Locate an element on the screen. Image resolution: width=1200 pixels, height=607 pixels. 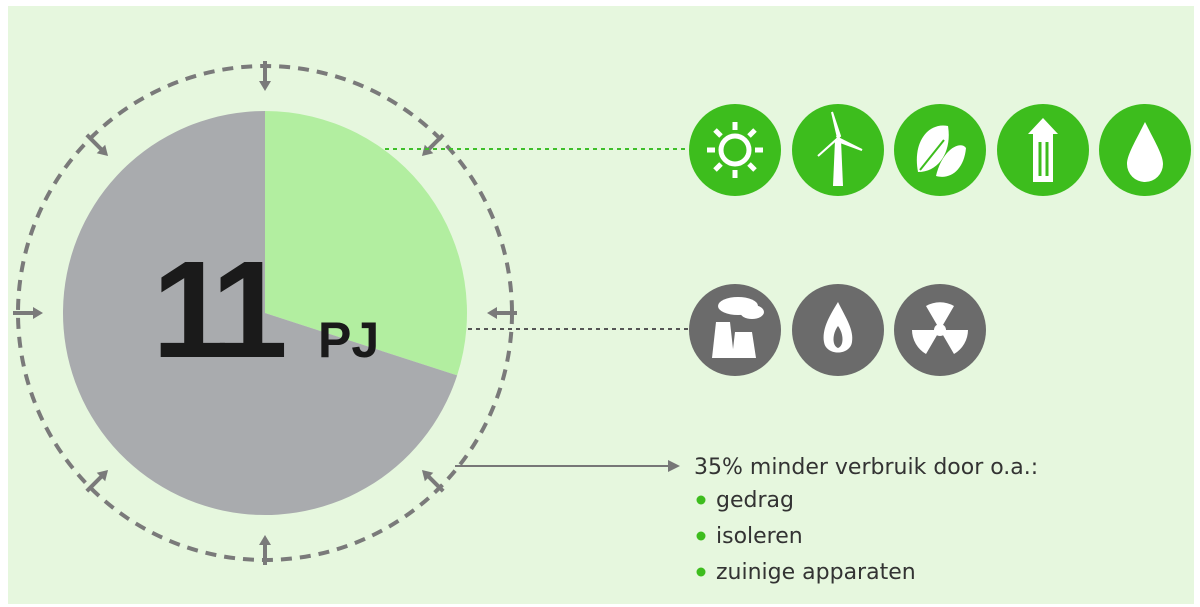
note-item: zuinige apparaten is located at coordinates (816, 572).